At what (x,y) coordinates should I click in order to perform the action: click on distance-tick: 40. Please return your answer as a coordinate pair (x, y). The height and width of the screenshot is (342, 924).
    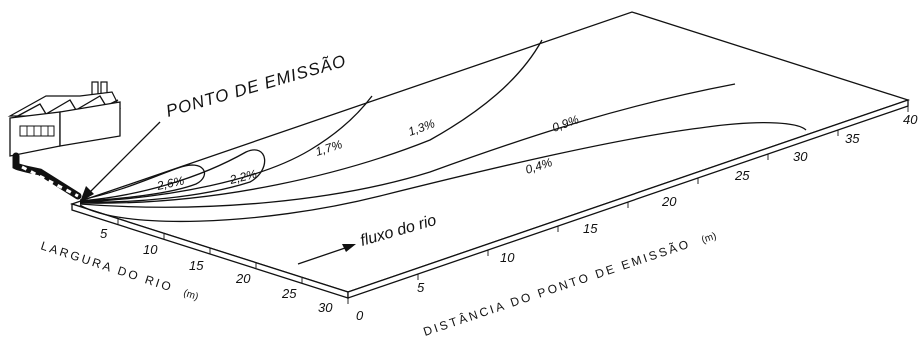
    Looking at the image, I should click on (910, 119).